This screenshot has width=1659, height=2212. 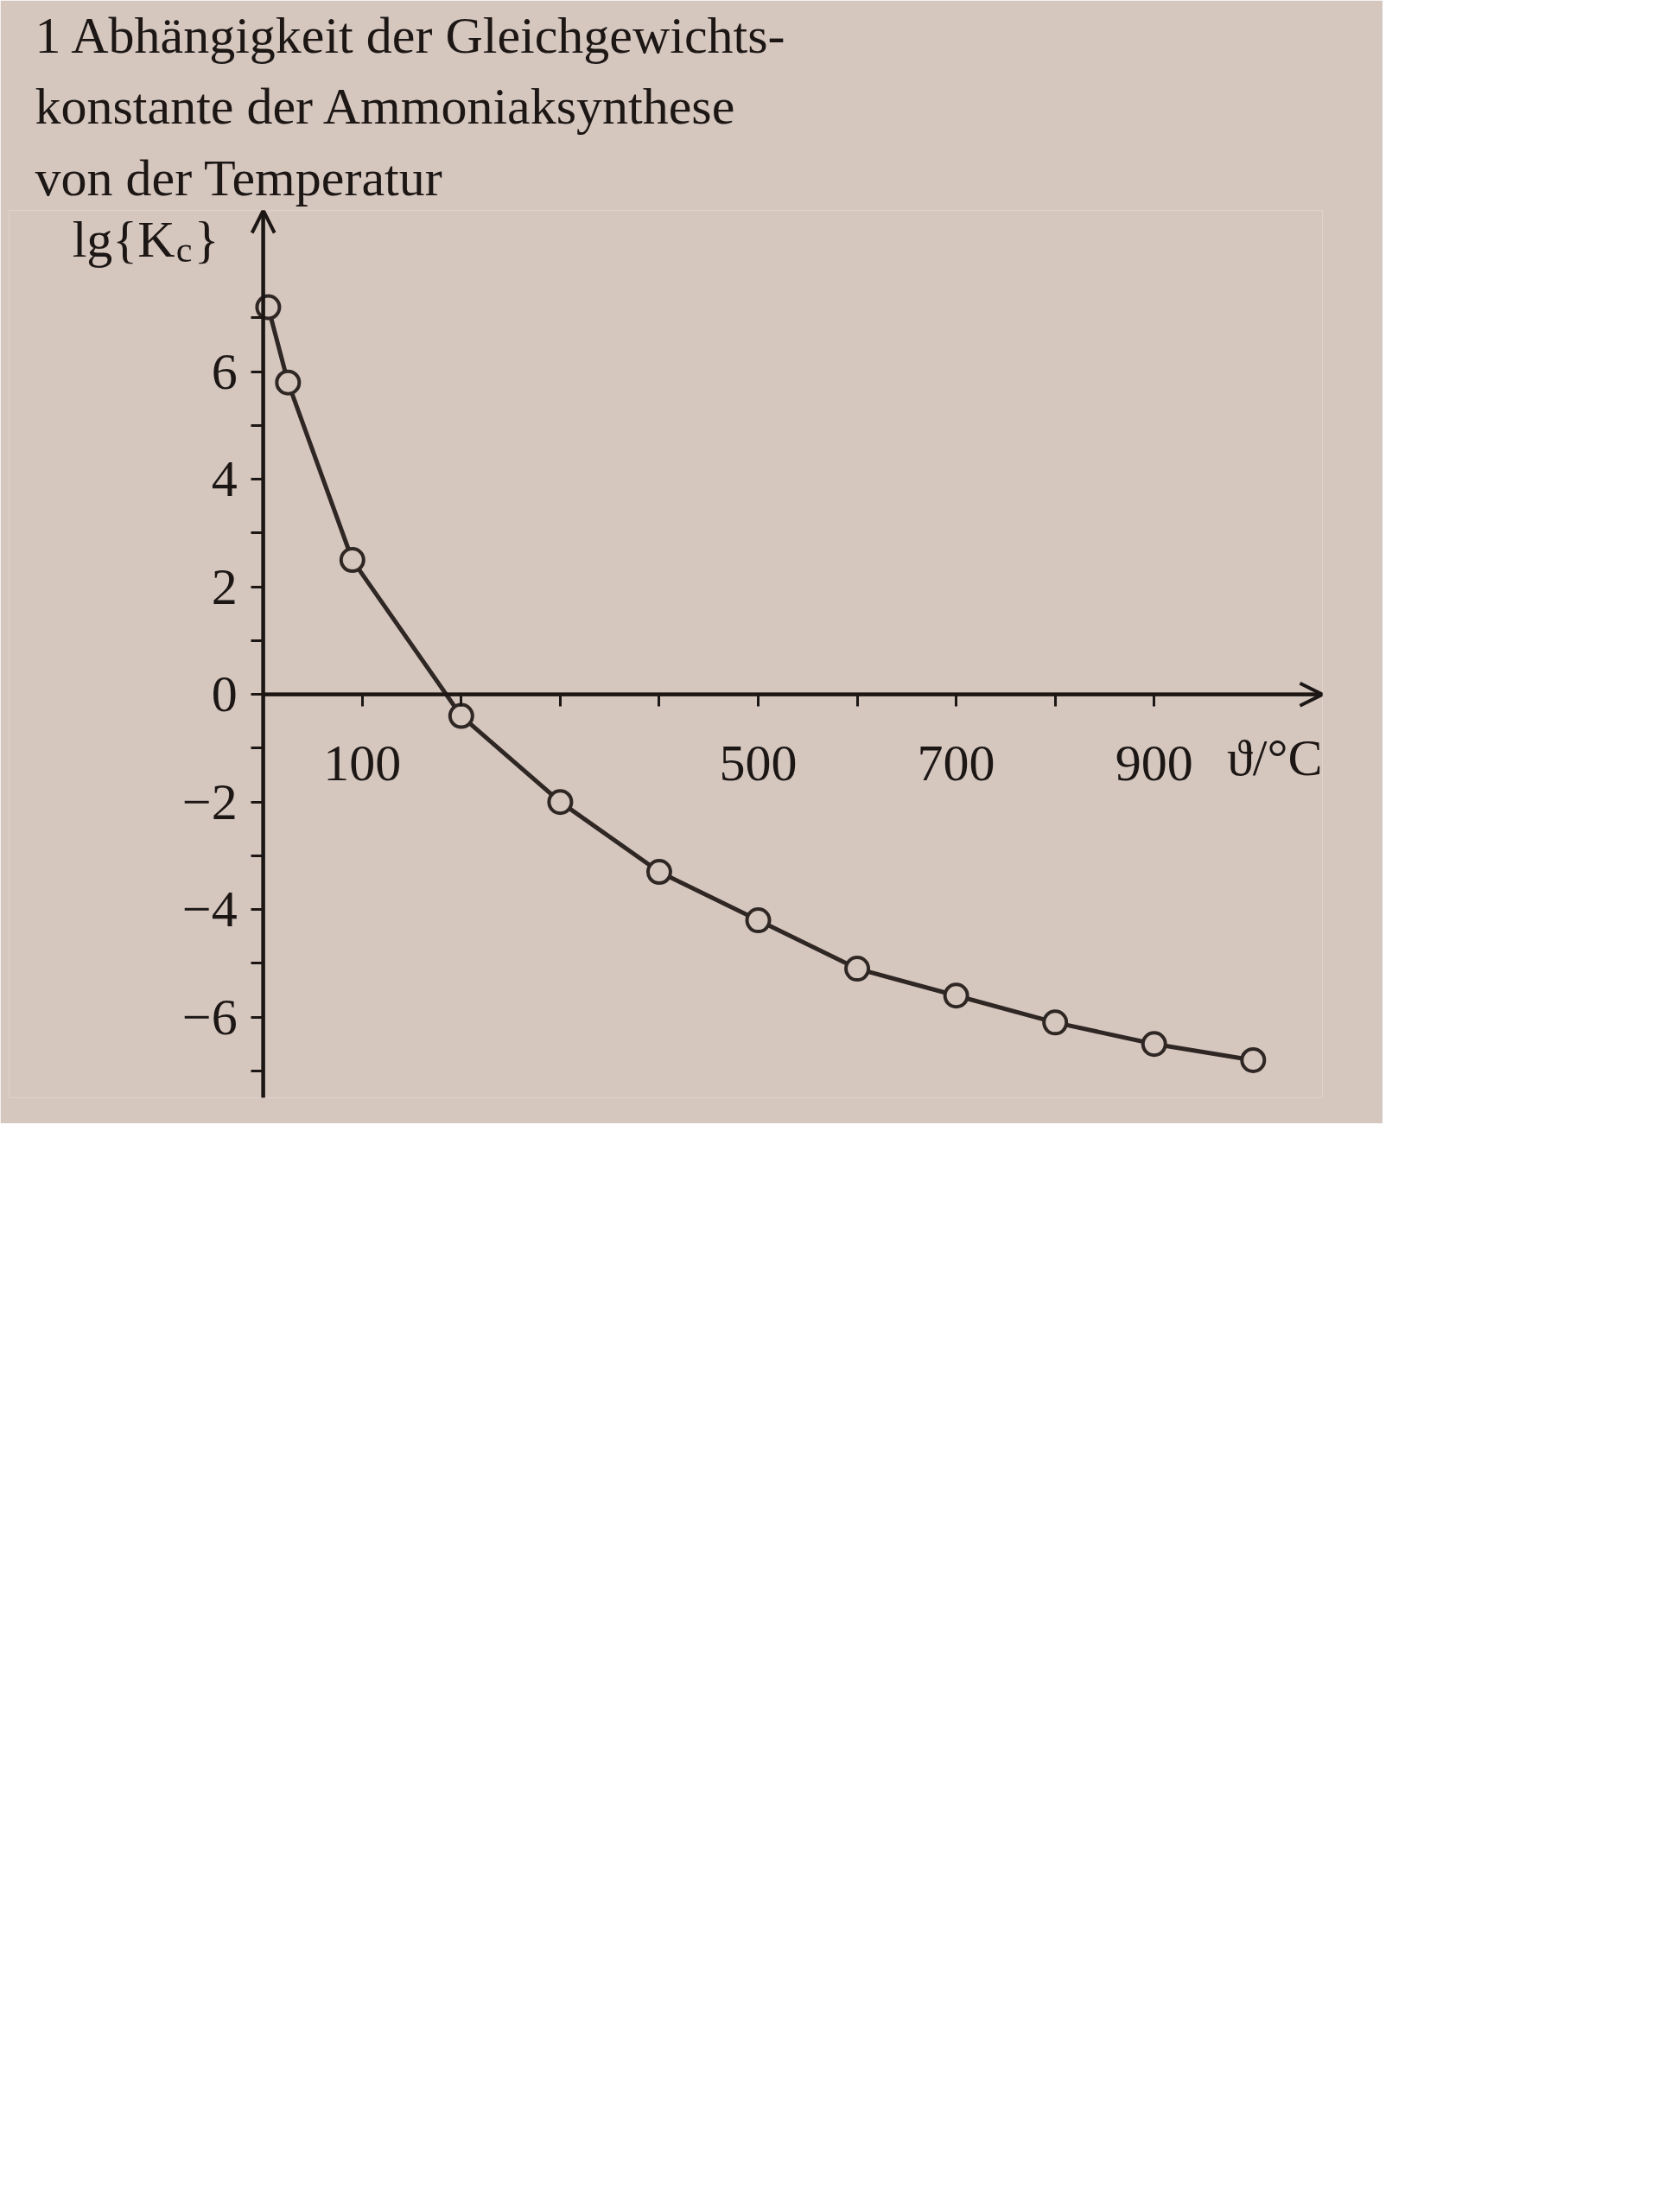 I want to click on y-tick-label: −6, so click(x=209, y=1017).